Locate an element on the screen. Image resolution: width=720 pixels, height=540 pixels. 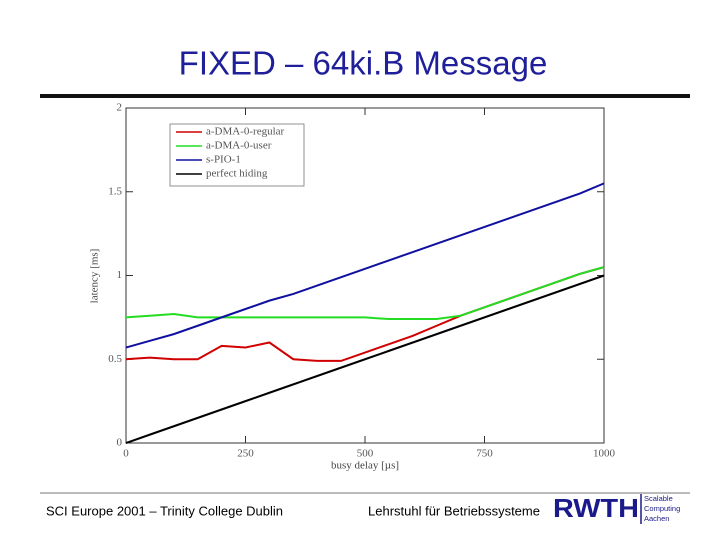
y-tick-label: 0.5 is located at coordinates (115, 359).